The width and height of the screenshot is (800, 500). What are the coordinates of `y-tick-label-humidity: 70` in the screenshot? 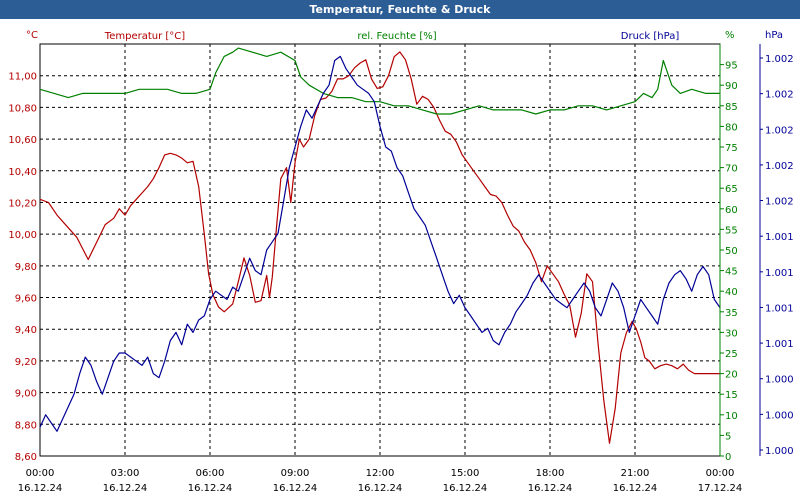 It's located at (731, 169).